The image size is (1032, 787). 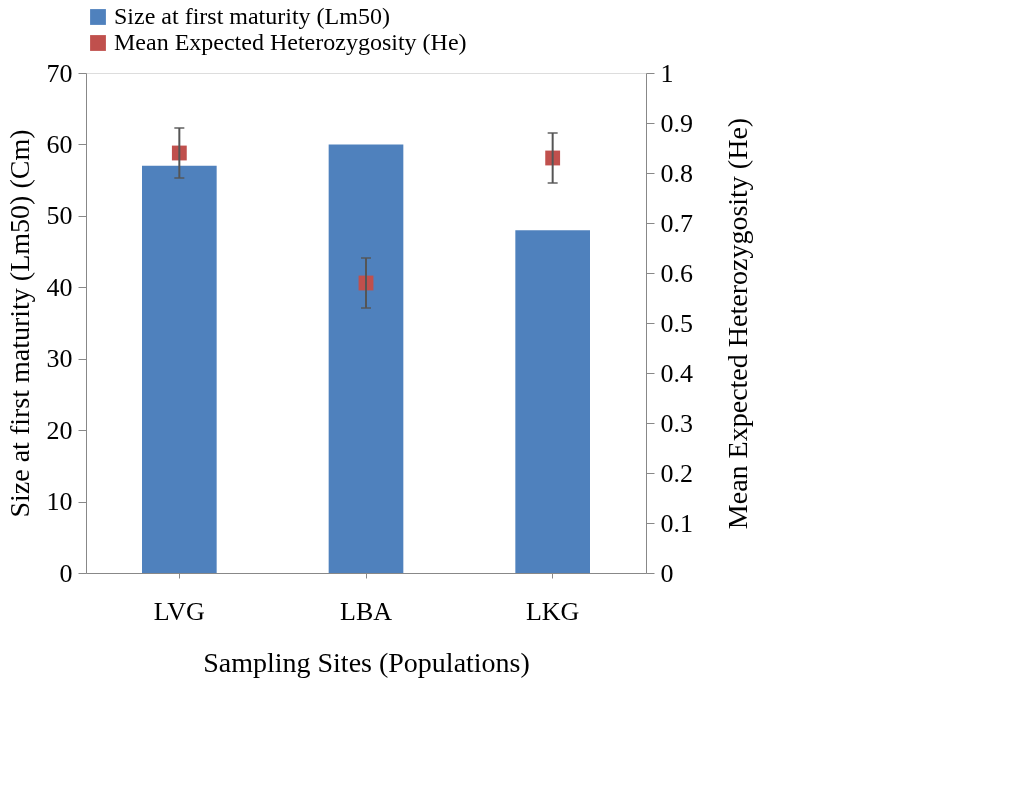 I want to click on y-tick-label: 30, so click(x=59, y=359).